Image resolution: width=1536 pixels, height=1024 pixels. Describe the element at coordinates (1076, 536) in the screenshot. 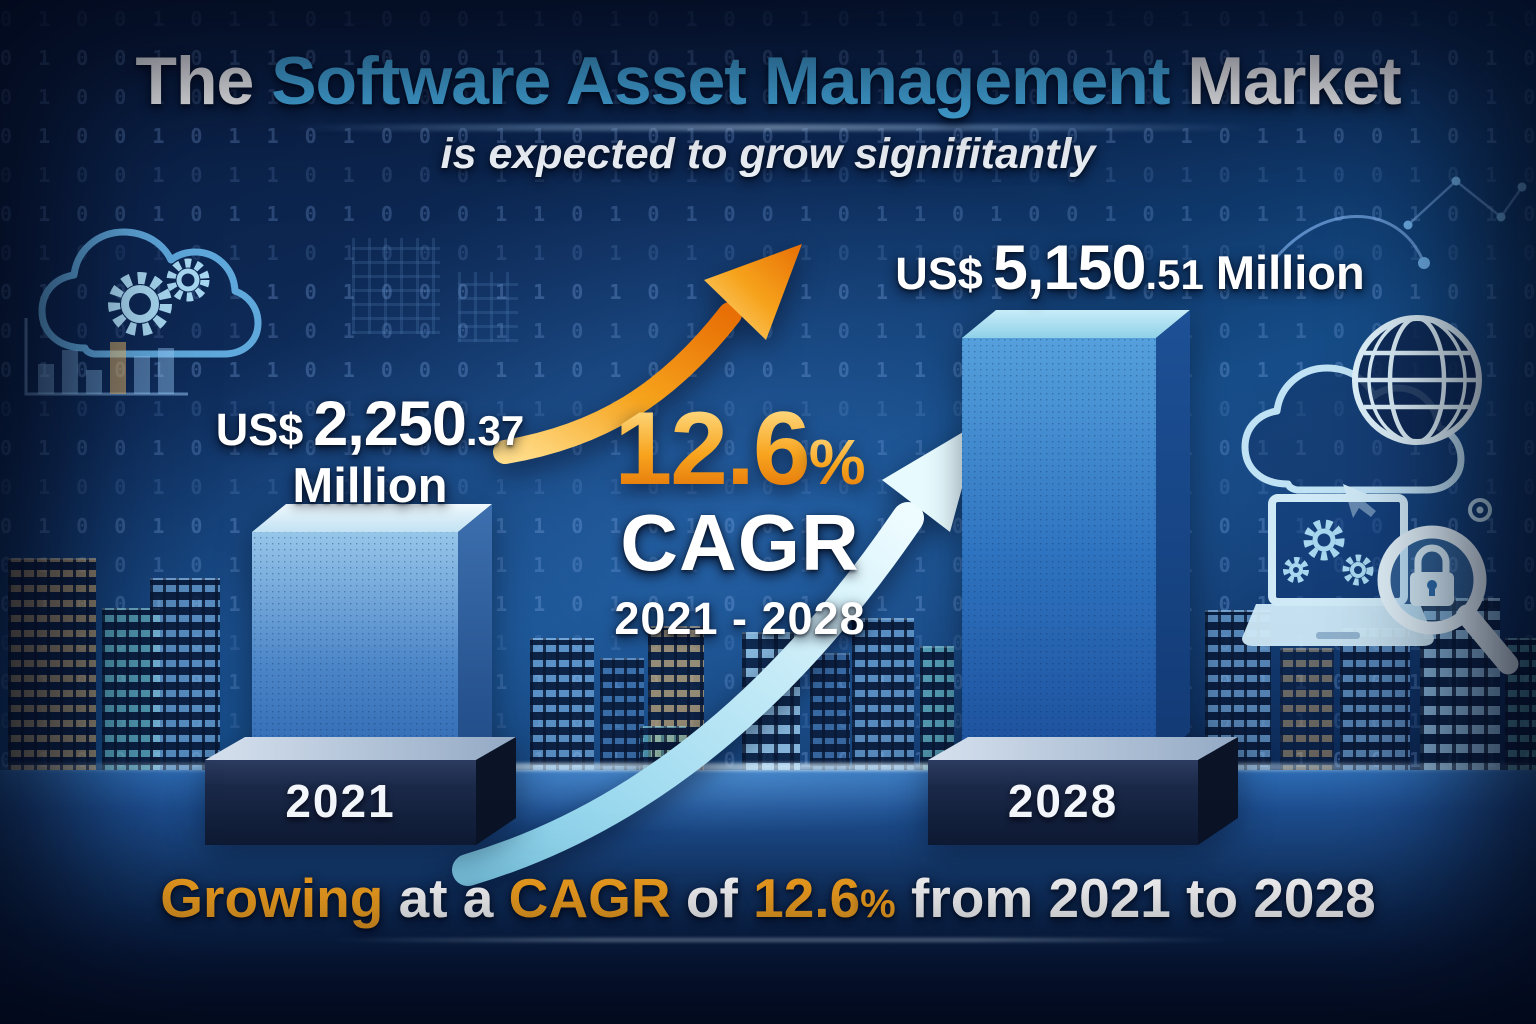

I see `bar-2028` at that location.